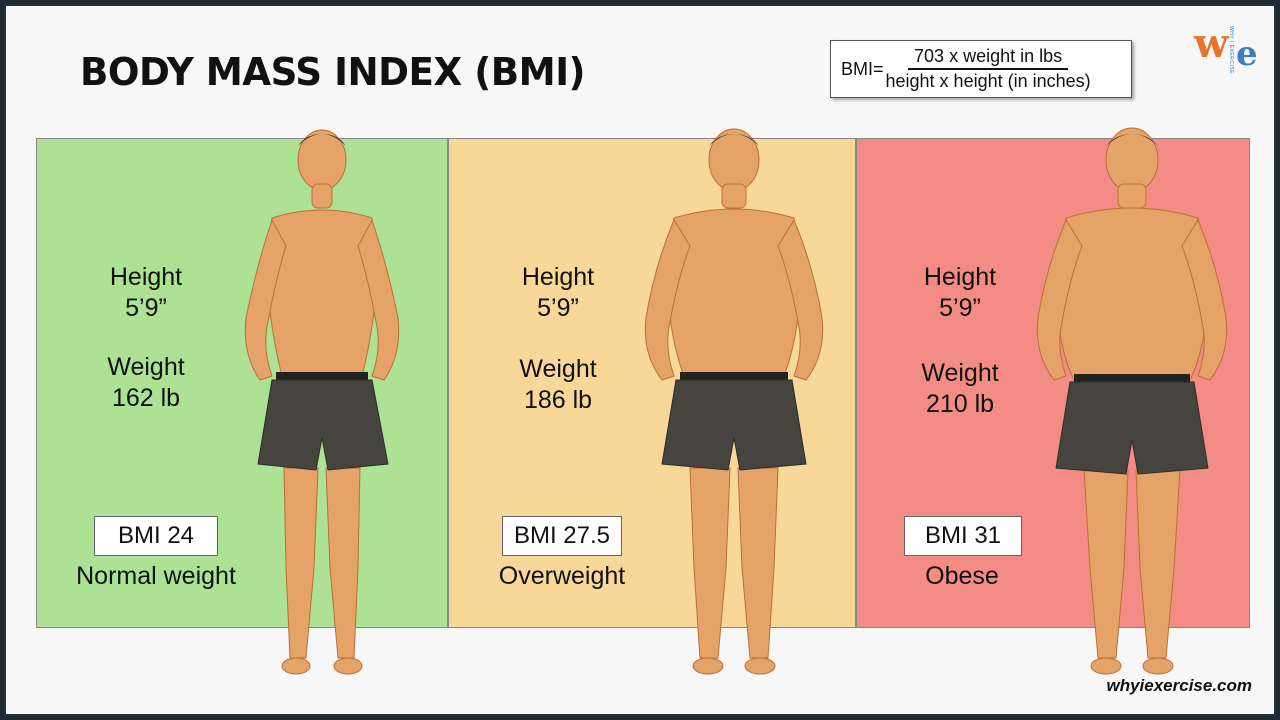  What do you see at coordinates (558, 385) in the screenshot?
I see `weight-stat-overweight: Weight 186 lb` at bounding box center [558, 385].